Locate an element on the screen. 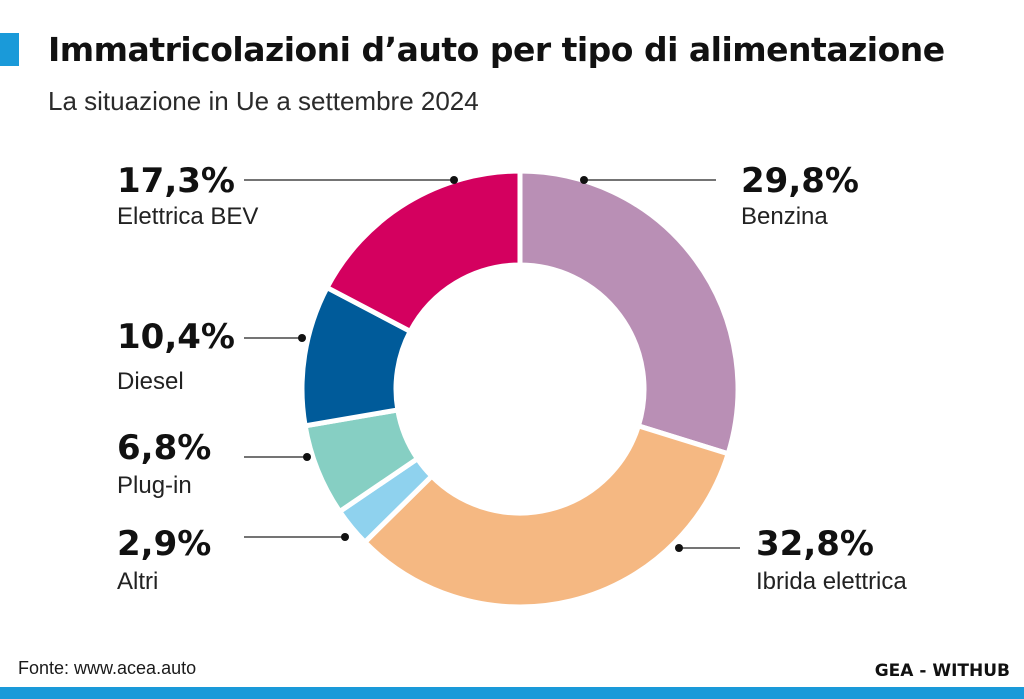 The width and height of the screenshot is (1024, 699). bottom-accent-bar is located at coordinates (512, 693).